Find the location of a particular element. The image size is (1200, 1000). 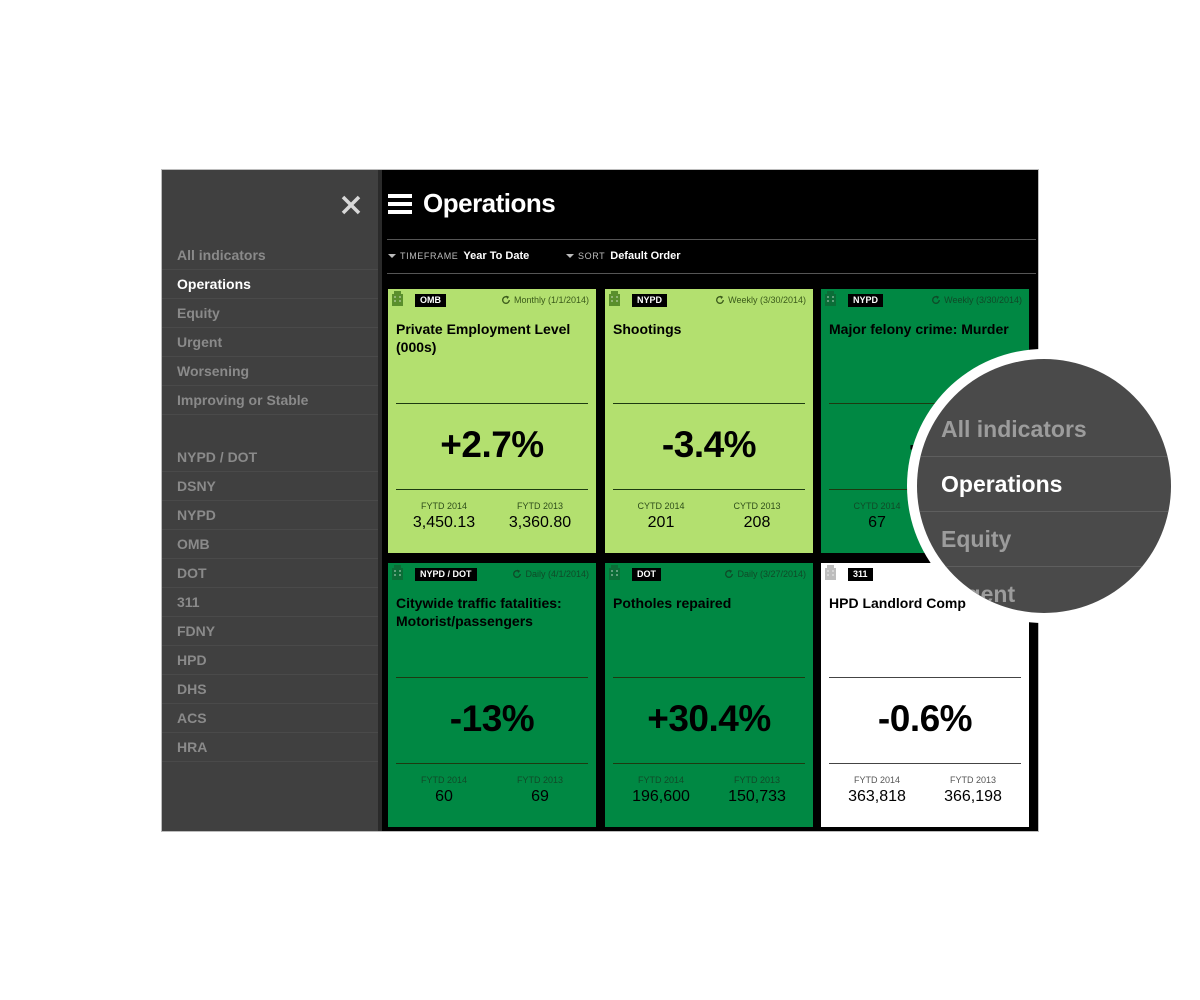

update-frequency: Monthly (1/1/2014) is located at coordinates (545, 300).